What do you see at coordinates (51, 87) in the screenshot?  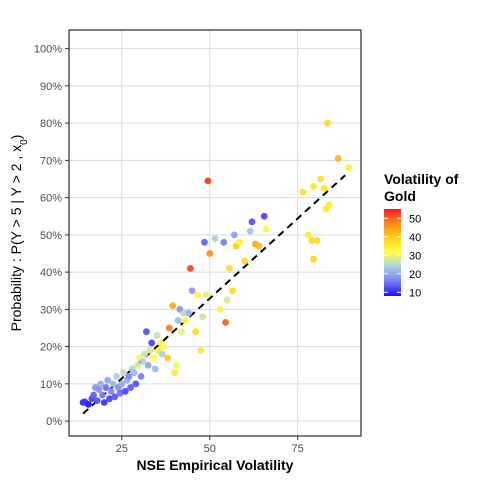 I see `y-tick-label: 90%` at bounding box center [51, 87].